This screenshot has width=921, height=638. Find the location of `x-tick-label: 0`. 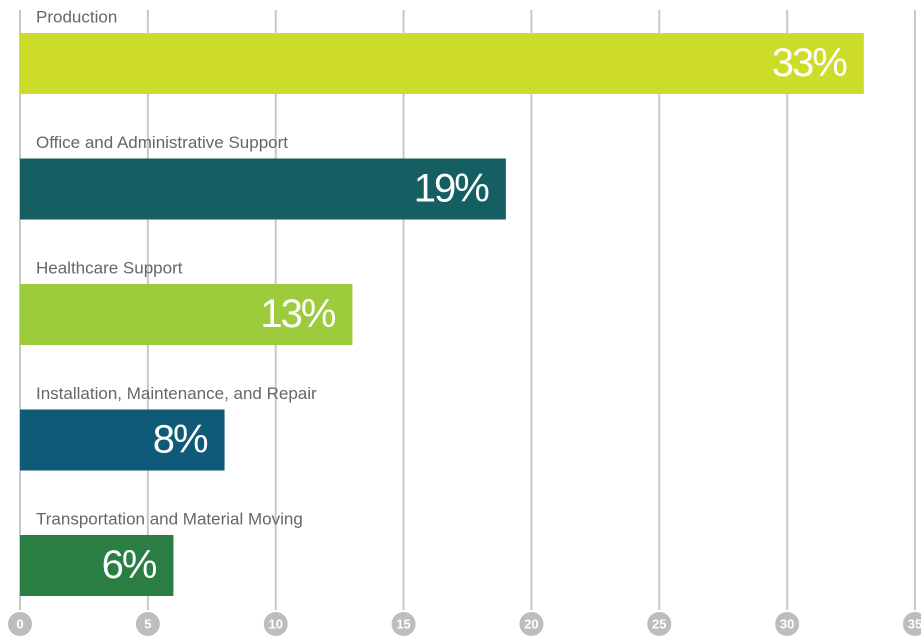

x-tick-label: 0 is located at coordinates (19, 623).